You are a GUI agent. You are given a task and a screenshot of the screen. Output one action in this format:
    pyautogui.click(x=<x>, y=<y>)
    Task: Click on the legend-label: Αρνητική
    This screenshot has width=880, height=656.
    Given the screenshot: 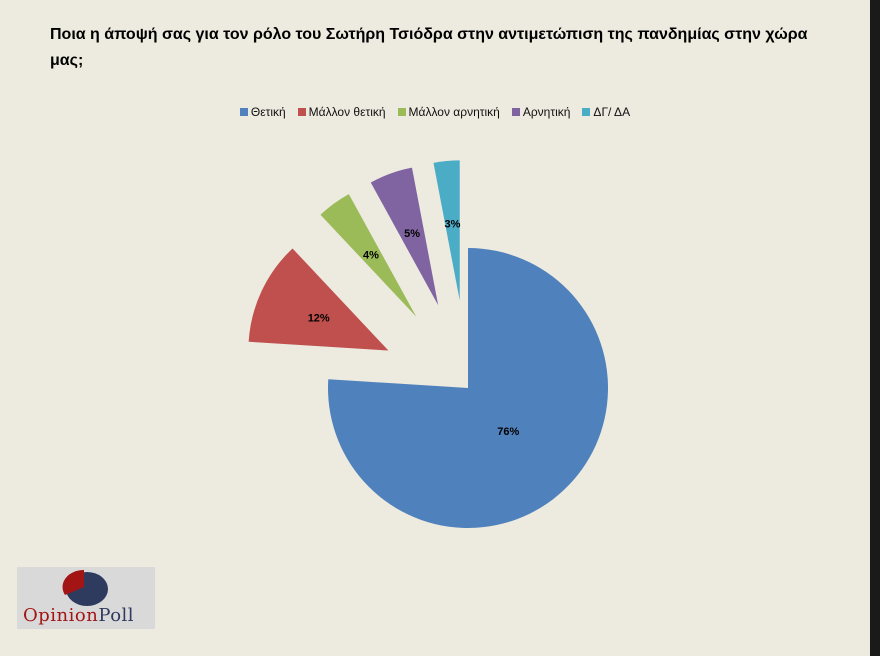 What is the action you would take?
    pyautogui.click(x=546, y=112)
    